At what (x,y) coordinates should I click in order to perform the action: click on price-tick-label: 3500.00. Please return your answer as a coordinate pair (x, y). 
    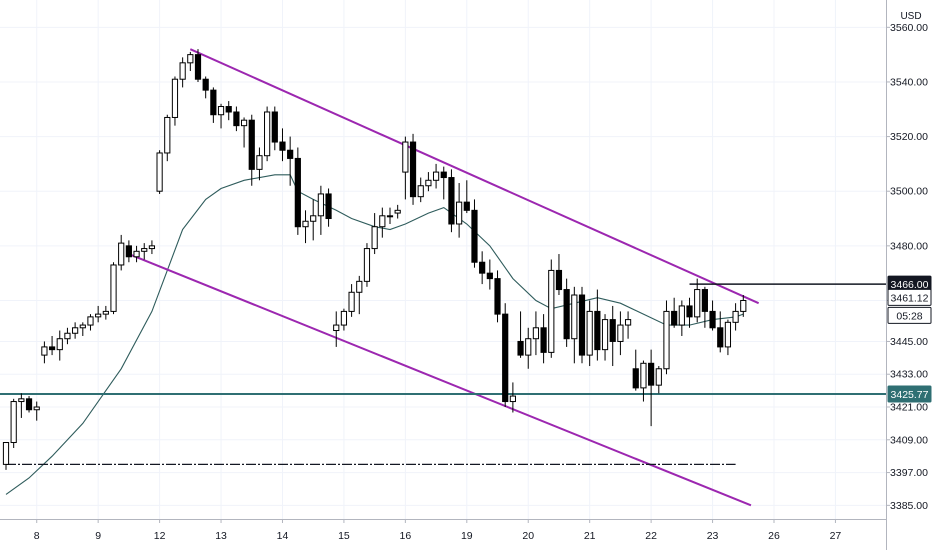
    Looking at the image, I should click on (909, 192).